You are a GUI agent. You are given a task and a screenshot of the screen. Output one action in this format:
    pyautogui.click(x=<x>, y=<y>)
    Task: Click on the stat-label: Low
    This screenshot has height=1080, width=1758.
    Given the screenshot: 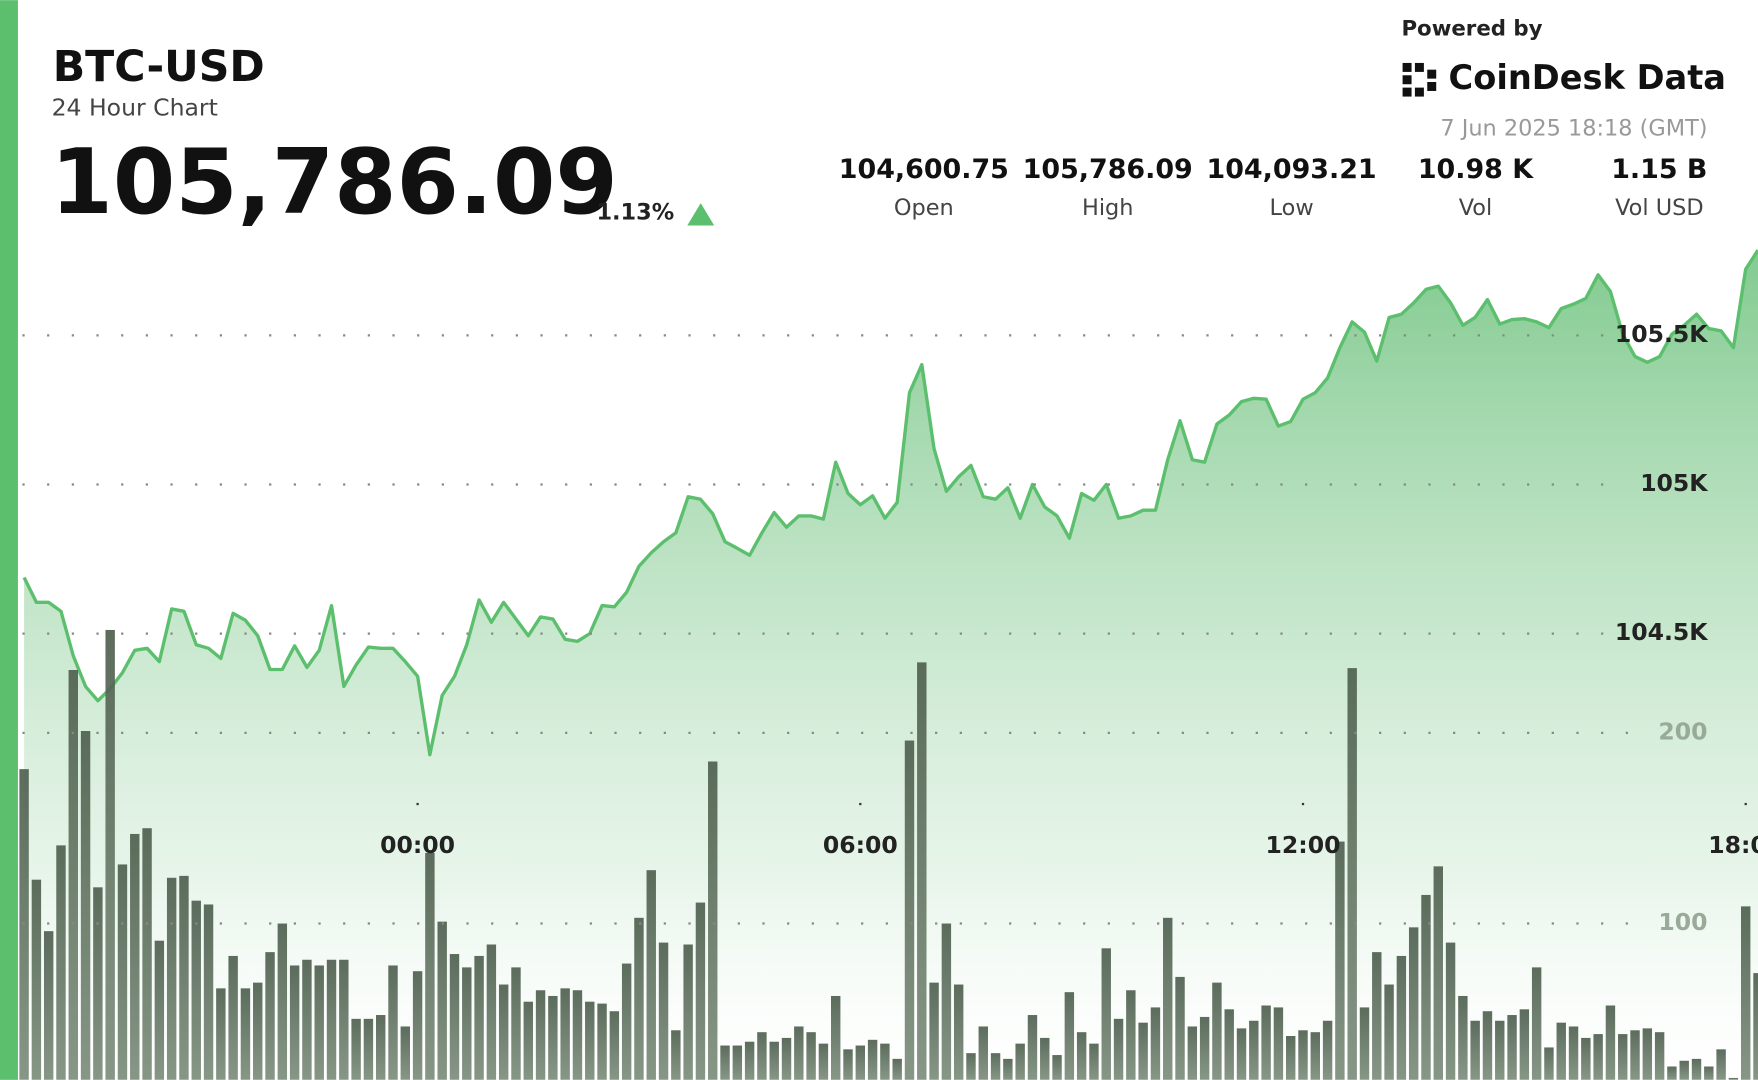 What is the action you would take?
    pyautogui.click(x=1292, y=208)
    